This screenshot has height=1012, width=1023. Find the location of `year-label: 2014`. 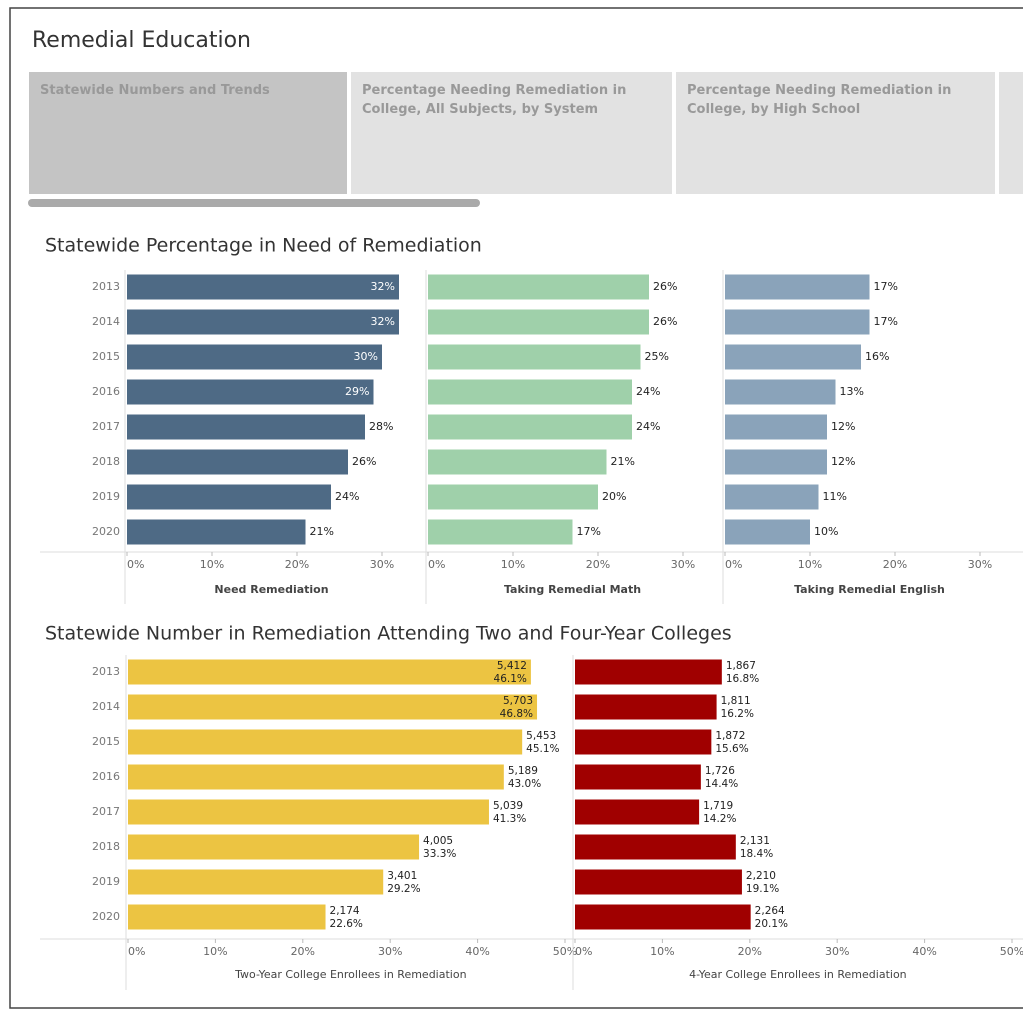

year-label: 2014 is located at coordinates (106, 706).